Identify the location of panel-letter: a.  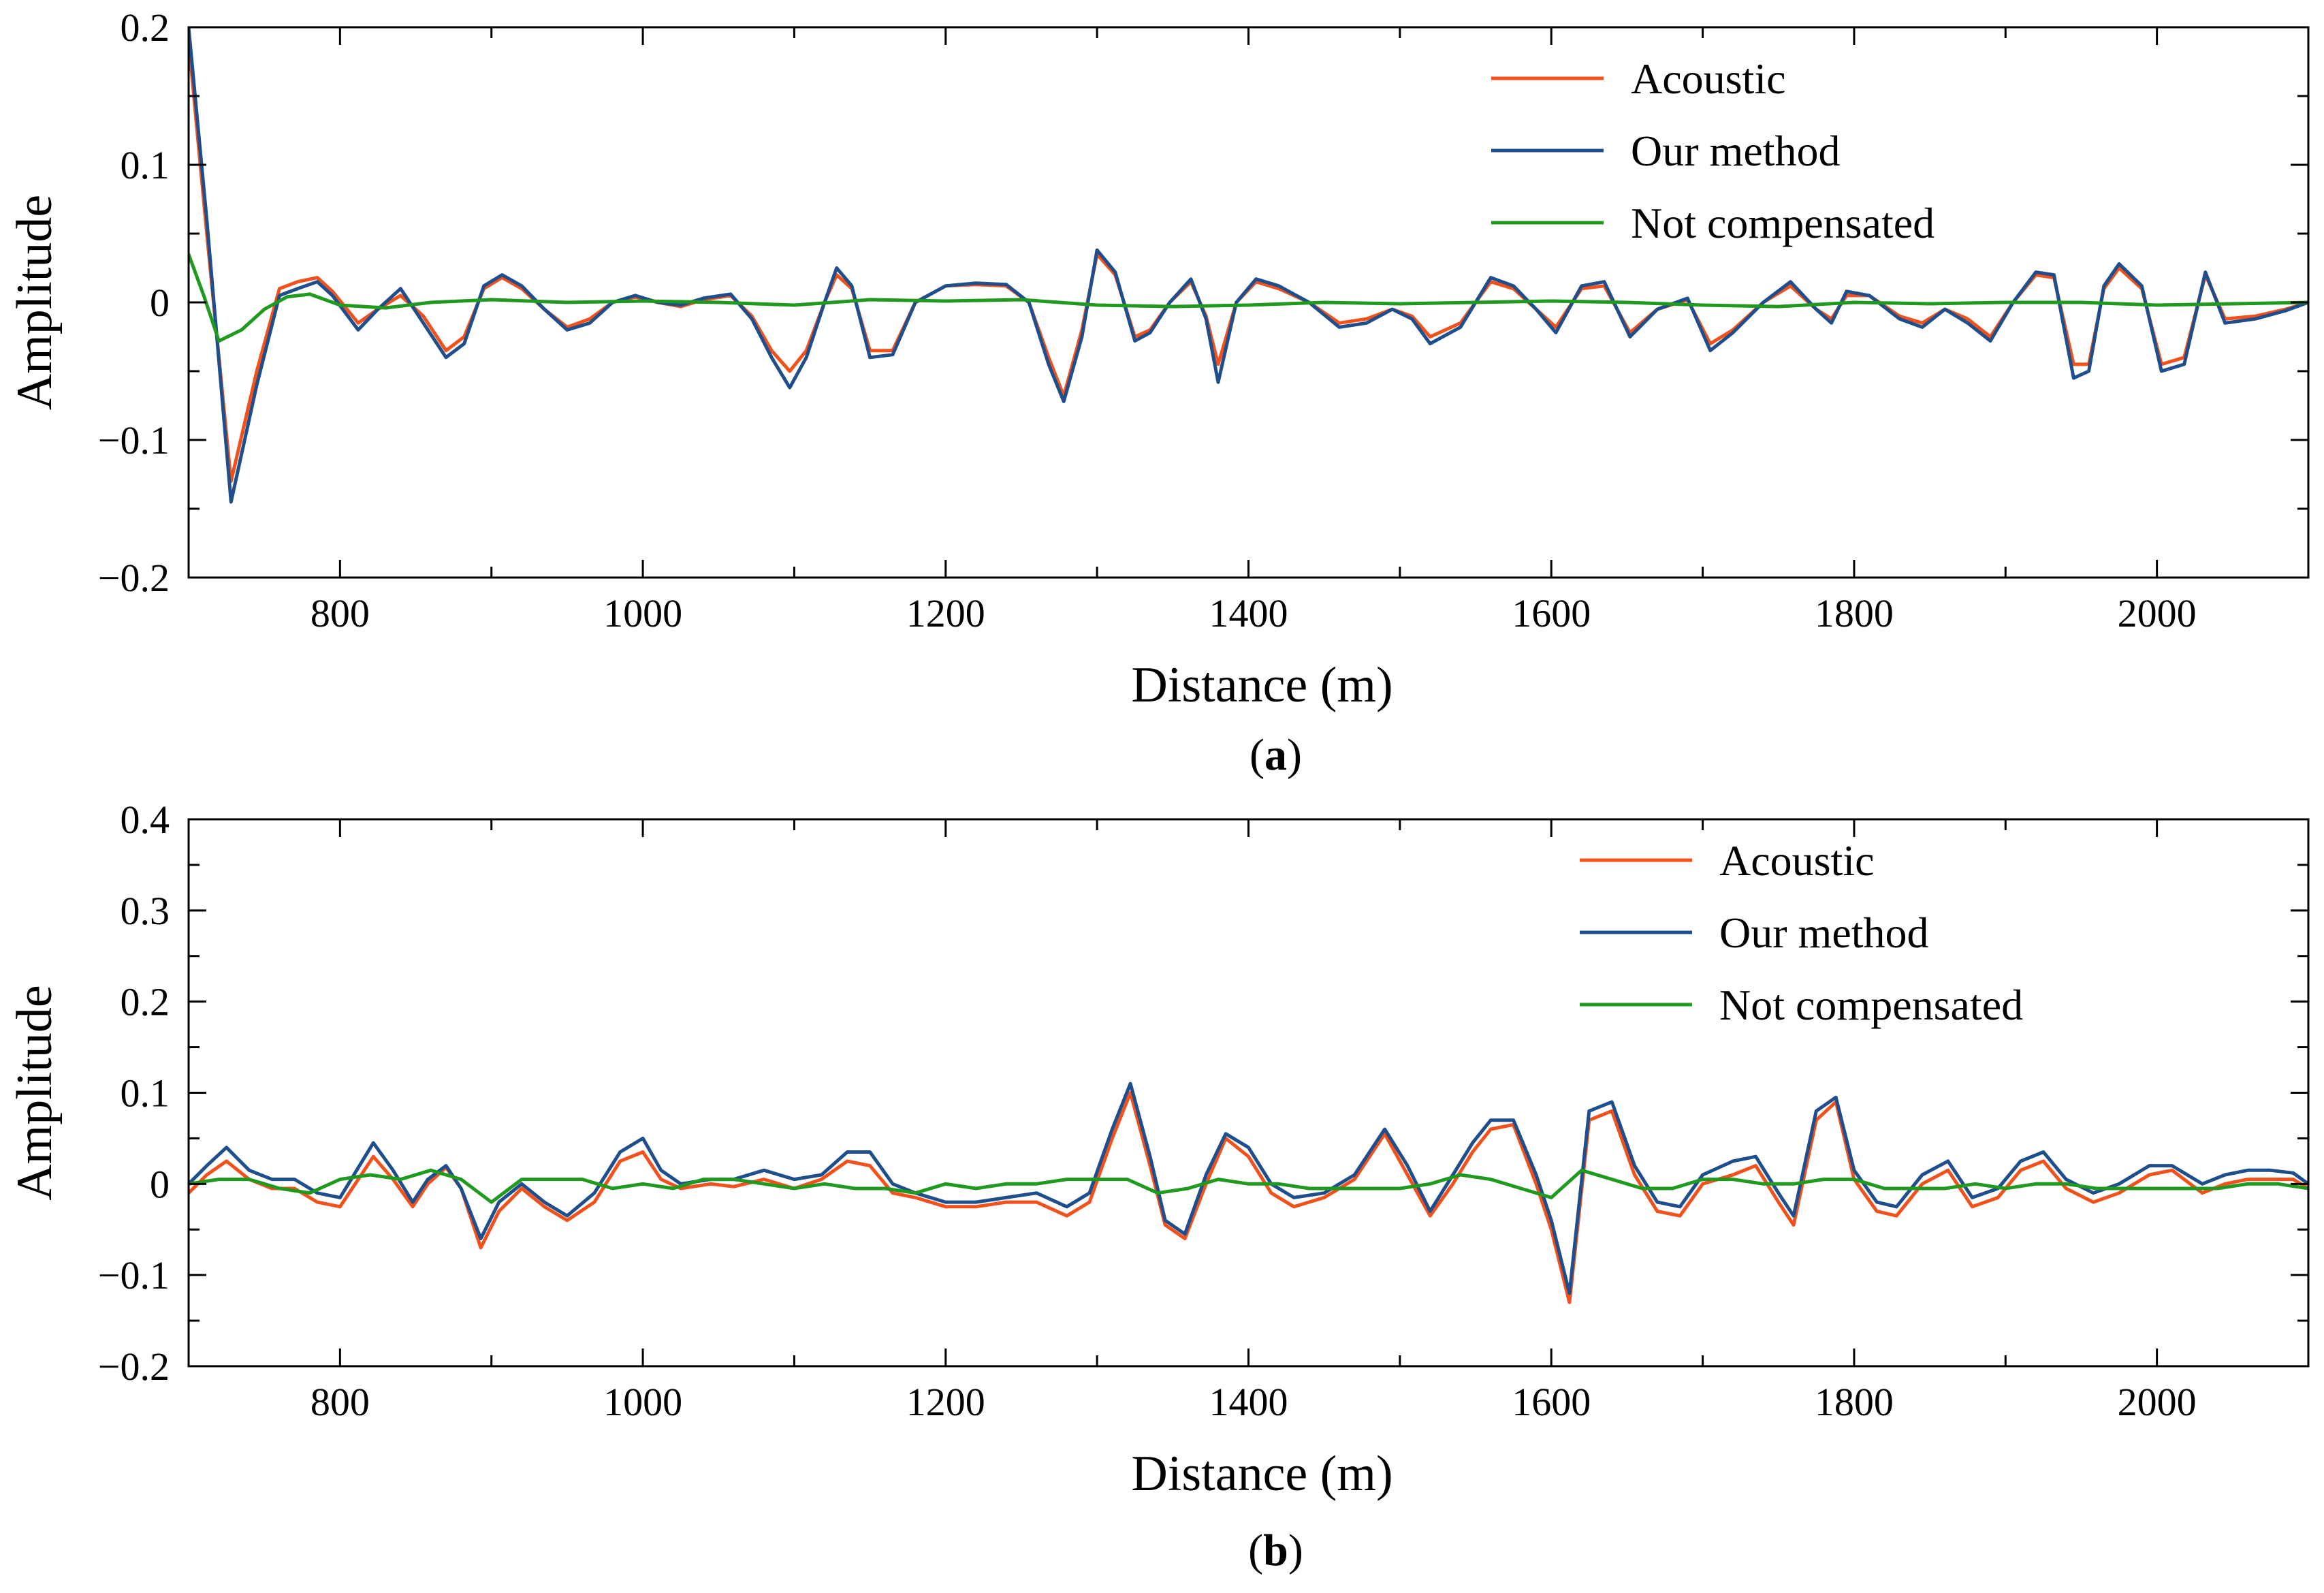
(1275, 755).